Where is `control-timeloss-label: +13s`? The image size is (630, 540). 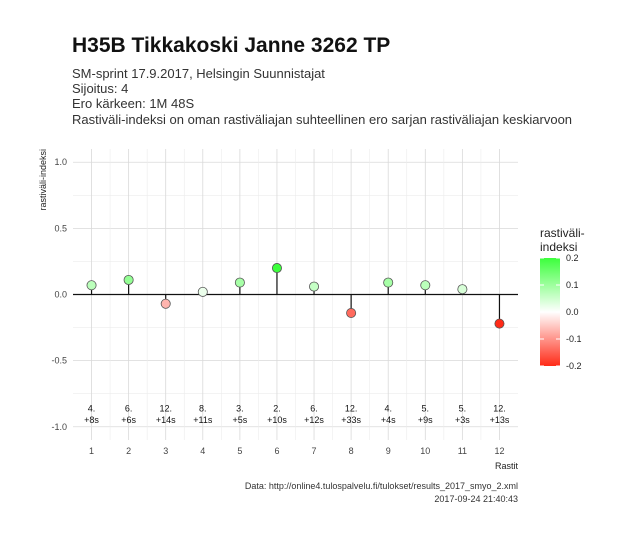
control-timeloss-label: +13s is located at coordinates (500, 420).